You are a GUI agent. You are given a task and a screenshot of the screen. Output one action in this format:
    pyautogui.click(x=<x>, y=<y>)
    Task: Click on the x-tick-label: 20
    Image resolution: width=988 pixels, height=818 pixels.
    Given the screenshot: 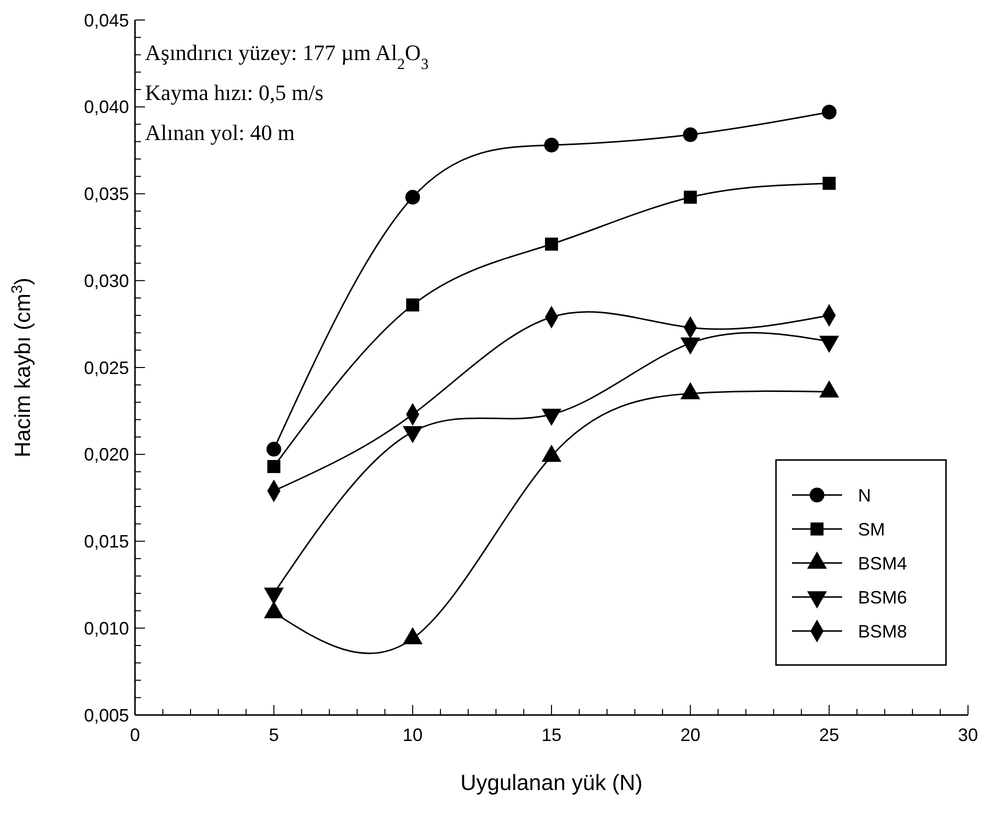 What is the action you would take?
    pyautogui.click(x=690, y=735)
    